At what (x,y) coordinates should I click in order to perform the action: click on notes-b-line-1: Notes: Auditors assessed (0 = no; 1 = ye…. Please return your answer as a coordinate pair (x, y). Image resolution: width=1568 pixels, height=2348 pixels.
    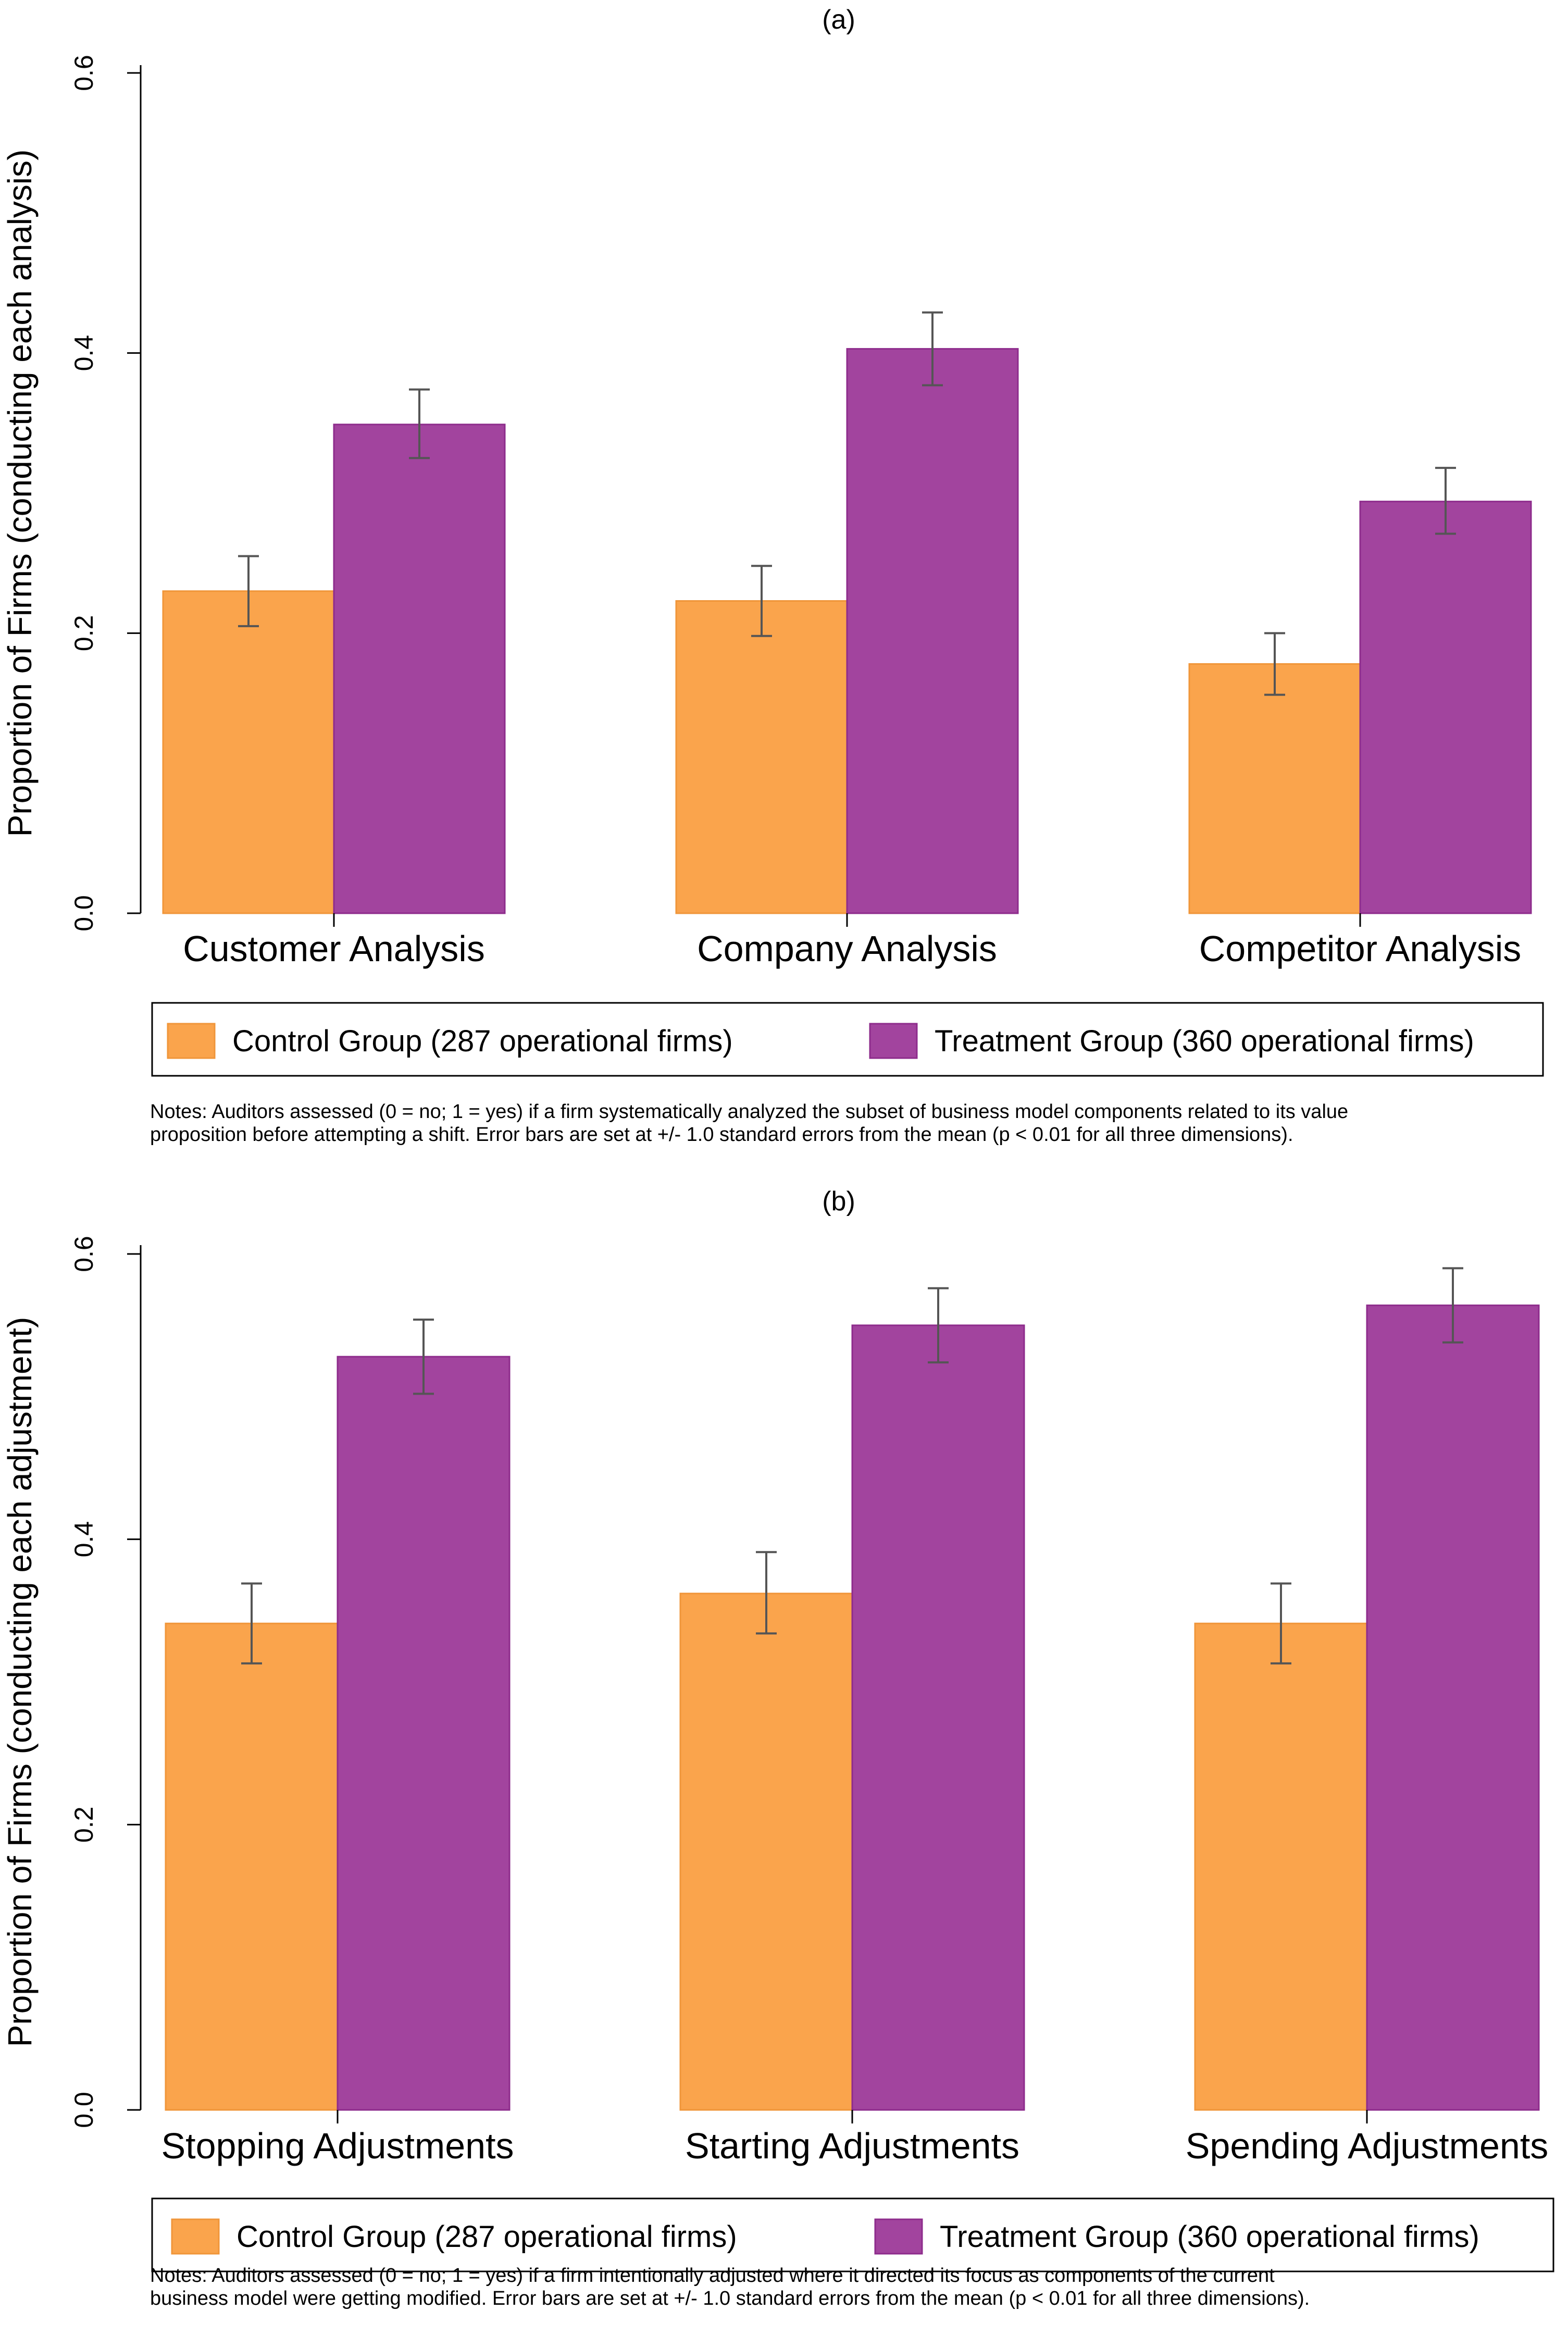
    Looking at the image, I should click on (712, 2276).